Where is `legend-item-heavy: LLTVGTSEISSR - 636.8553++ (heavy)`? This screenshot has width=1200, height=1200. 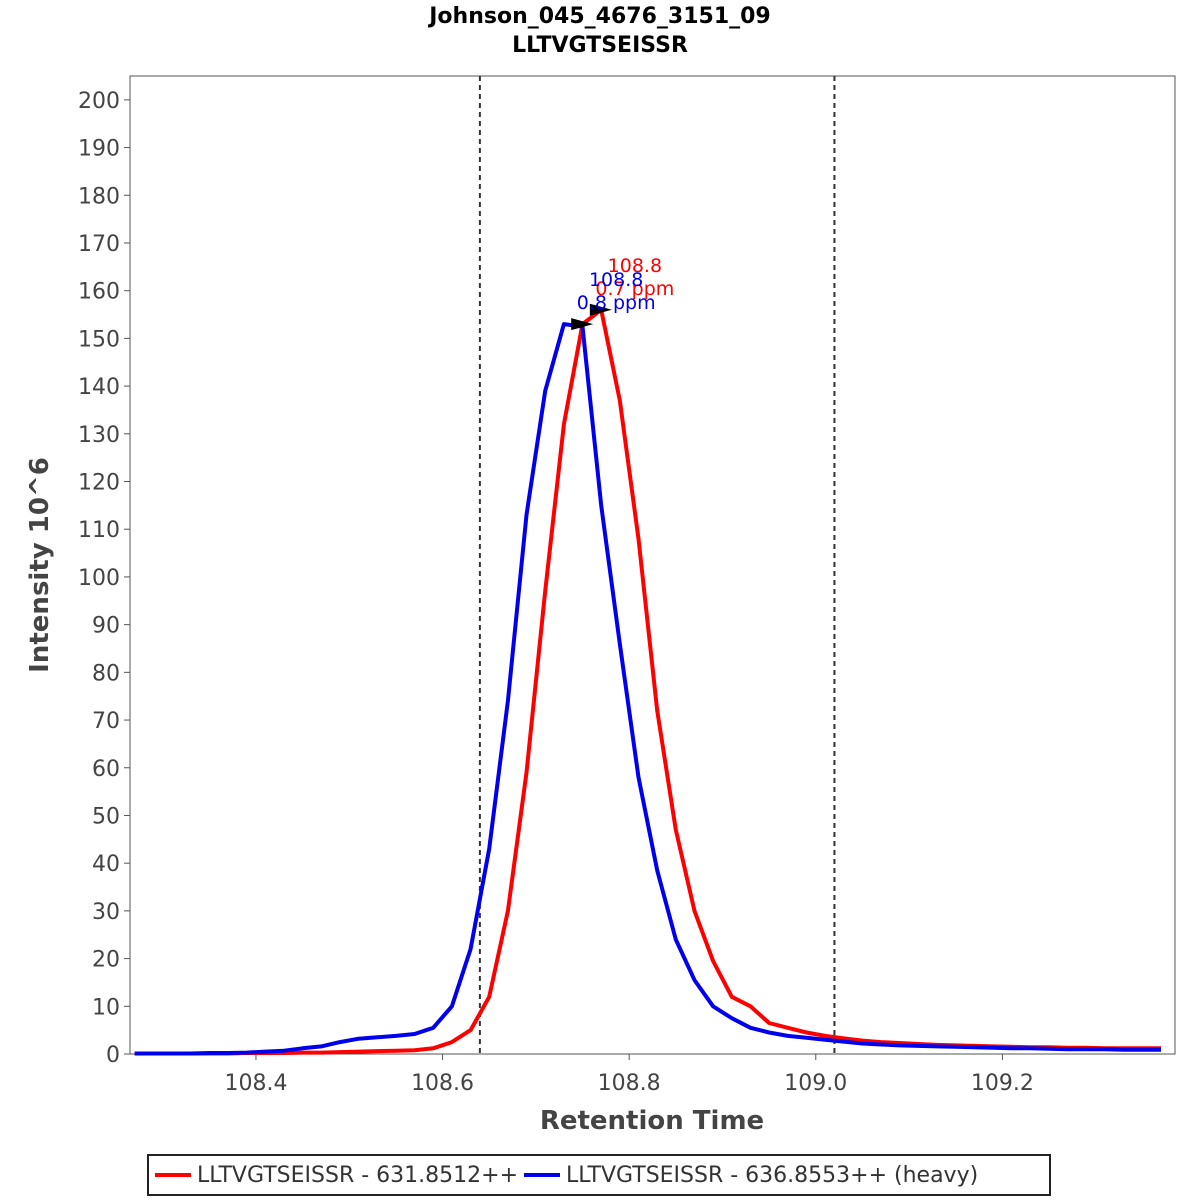
legend-item-heavy: LLTVGTSEISSR - 636.8553++ (heavy) is located at coordinates (751, 1175).